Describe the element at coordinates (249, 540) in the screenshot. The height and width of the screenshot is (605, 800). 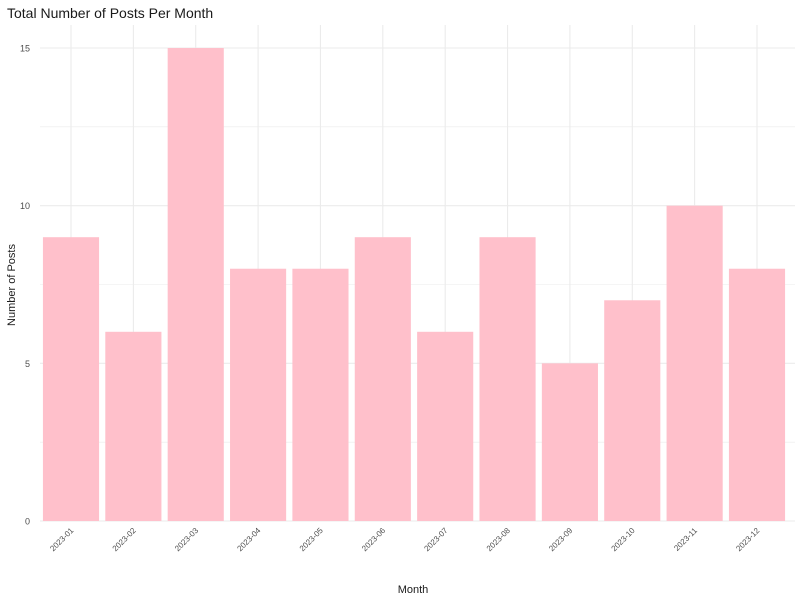
I see `x-tick-label: 2023-04` at that location.